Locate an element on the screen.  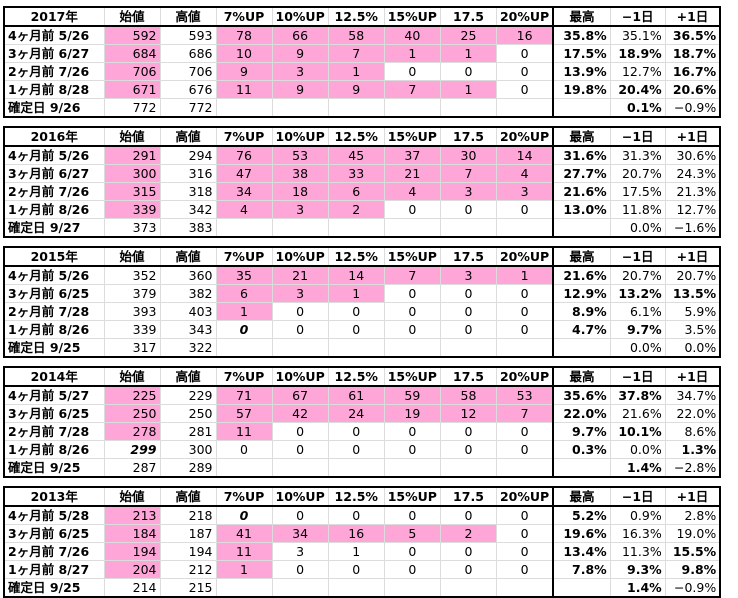
open-price-cell: 592 is located at coordinates (132, 35).